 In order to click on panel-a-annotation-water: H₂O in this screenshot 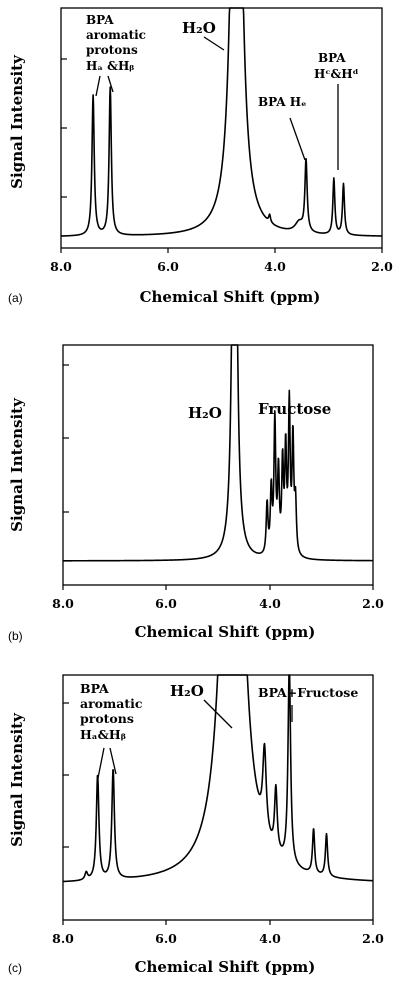, I will do `click(203, 35)`.